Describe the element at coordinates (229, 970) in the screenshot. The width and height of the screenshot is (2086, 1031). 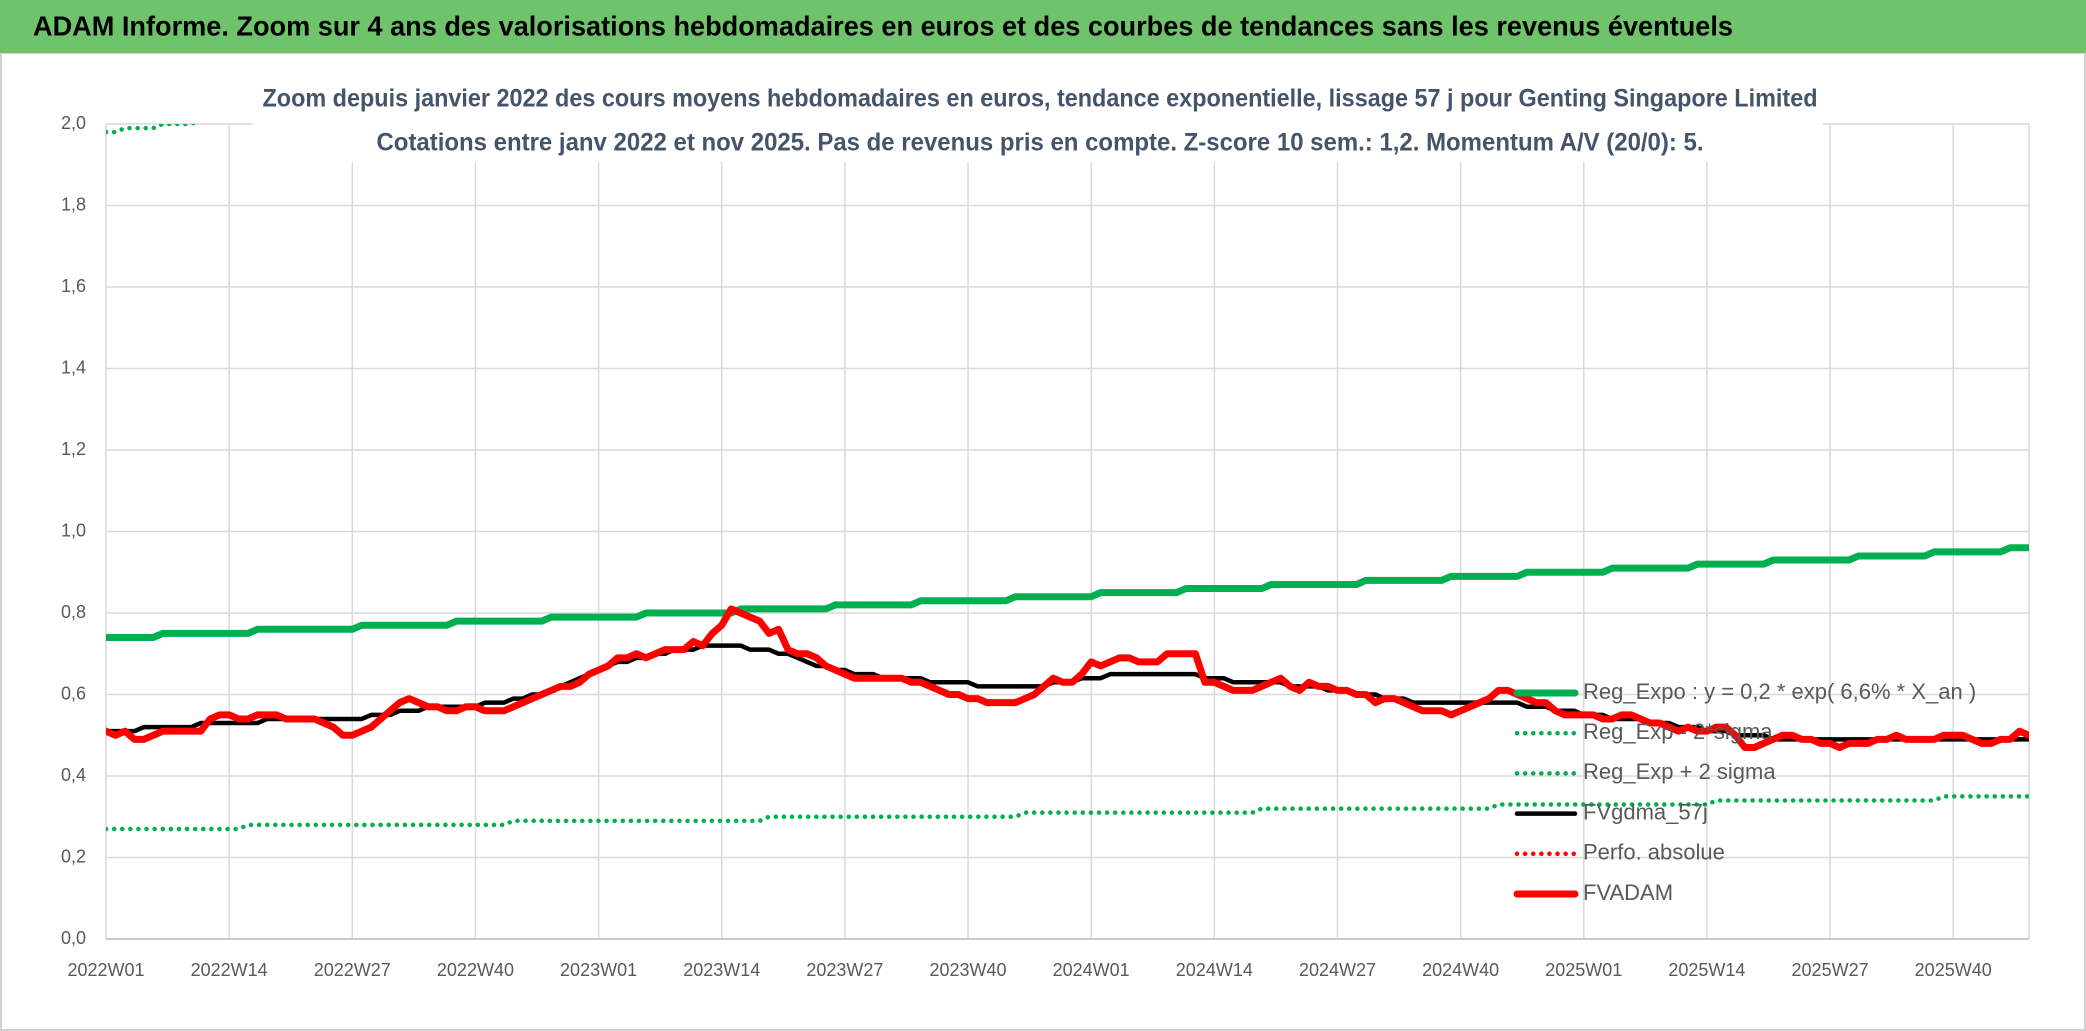
I see `x-tick-label: 2022W14` at that location.